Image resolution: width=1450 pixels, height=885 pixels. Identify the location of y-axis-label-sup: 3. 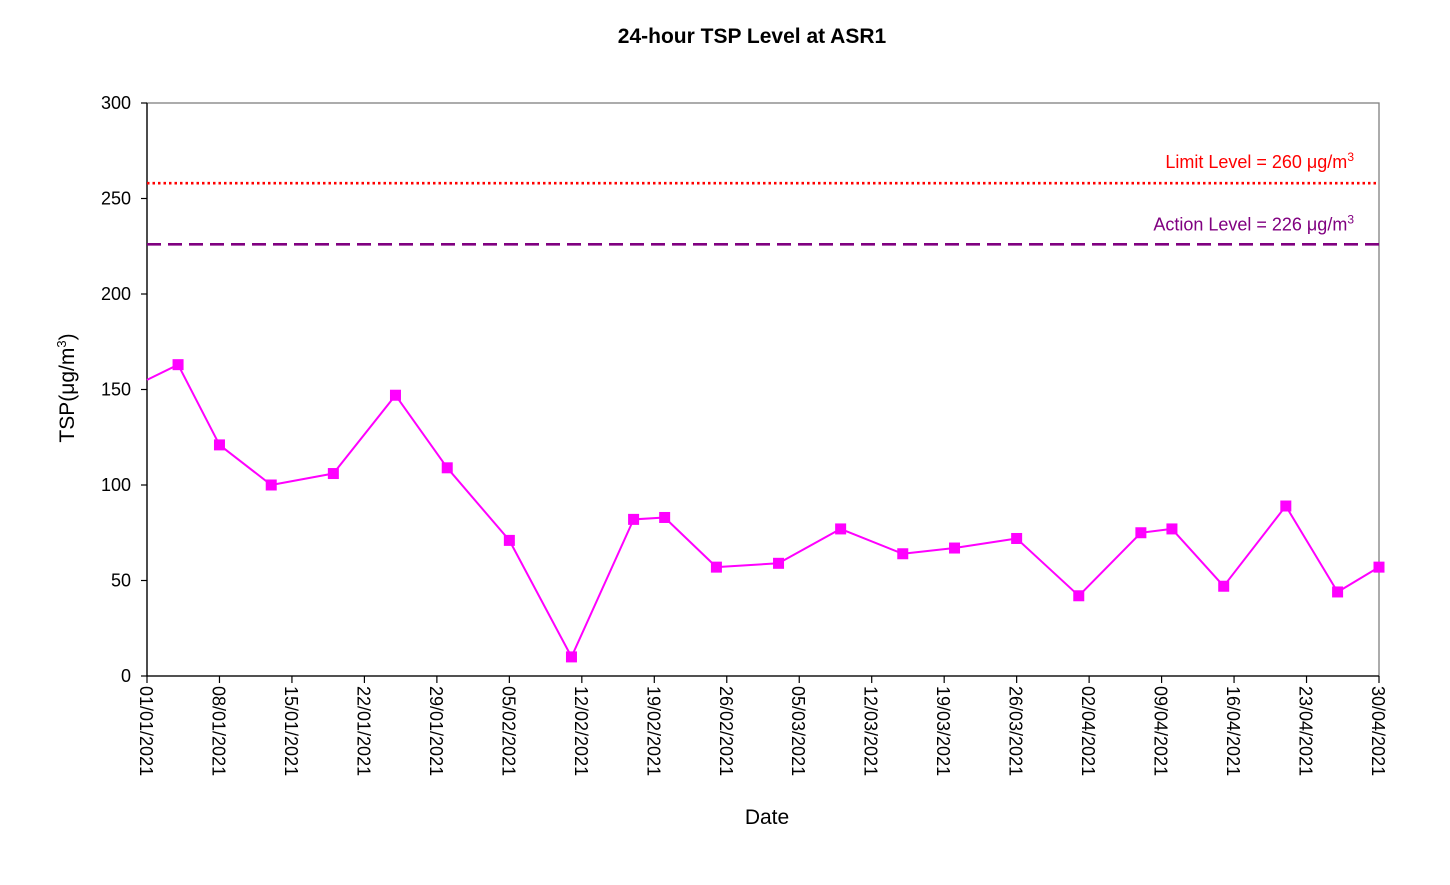
(61, 343).